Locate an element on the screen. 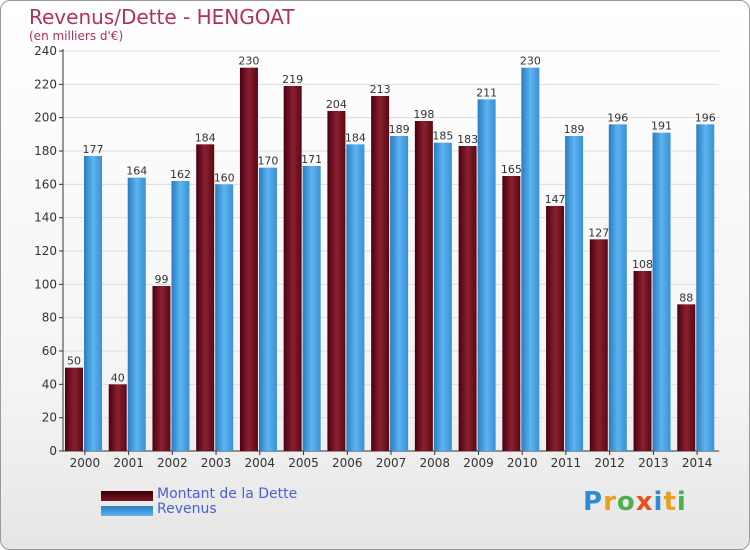  x-tick-label: 2013 is located at coordinates (653, 463).